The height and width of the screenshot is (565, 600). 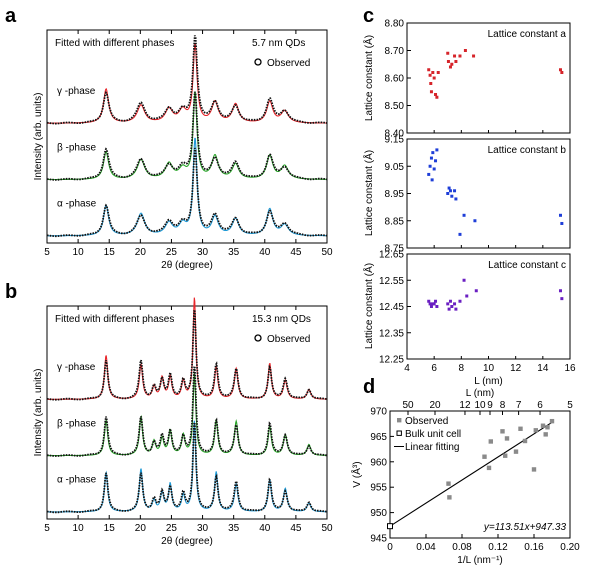 I want to click on fit-equation: y=113.51x+947.33, so click(x=525, y=527).